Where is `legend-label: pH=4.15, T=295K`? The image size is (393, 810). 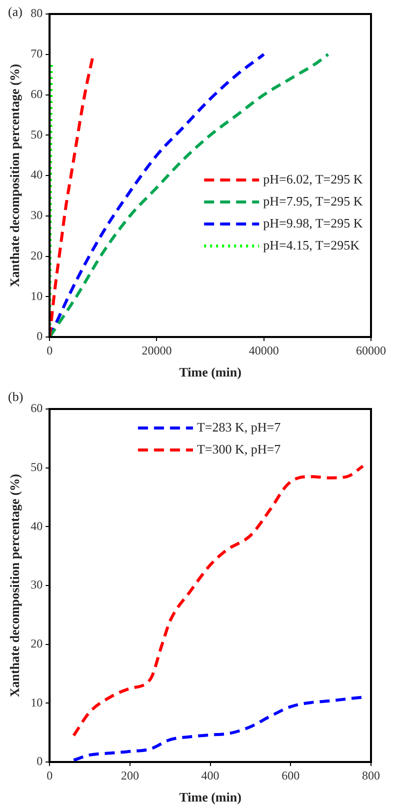 legend-label: pH=4.15, T=295K is located at coordinates (311, 244).